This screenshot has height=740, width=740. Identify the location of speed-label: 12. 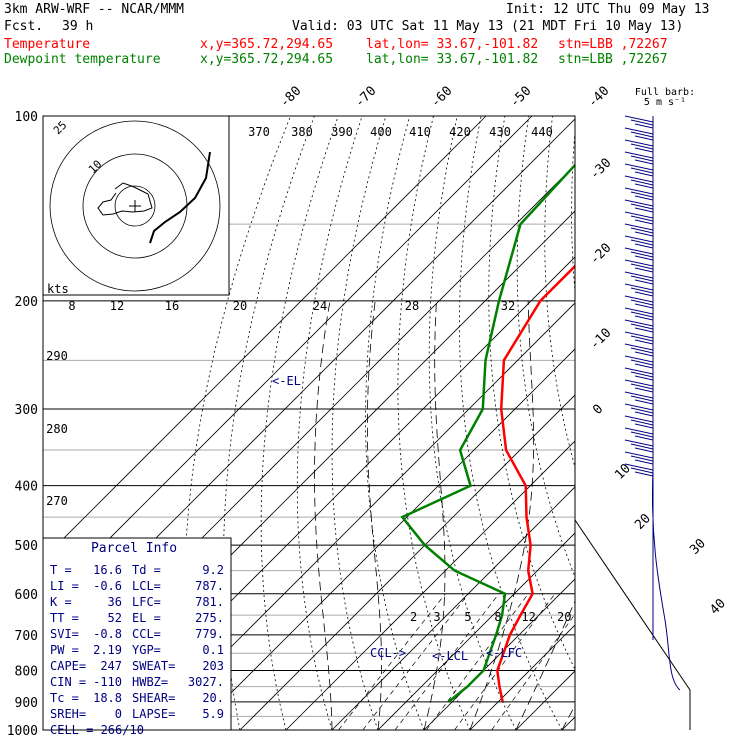
(117, 306).